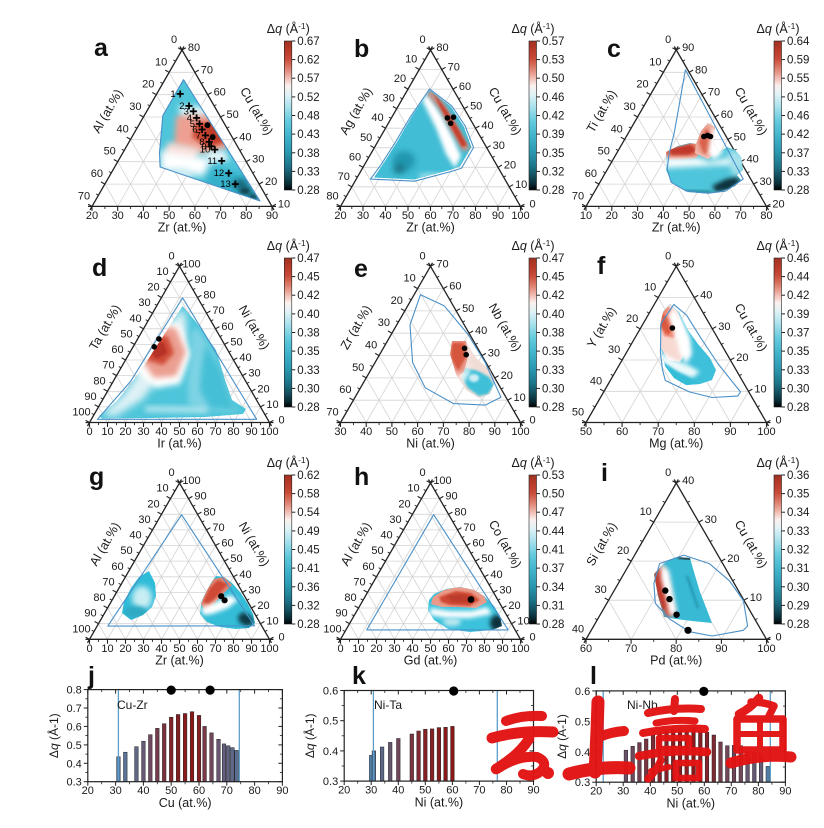 The height and width of the screenshot is (828, 824). What do you see at coordinates (308, 532) in the screenshot?
I see `svg-text: 0.49` at bounding box center [308, 532].